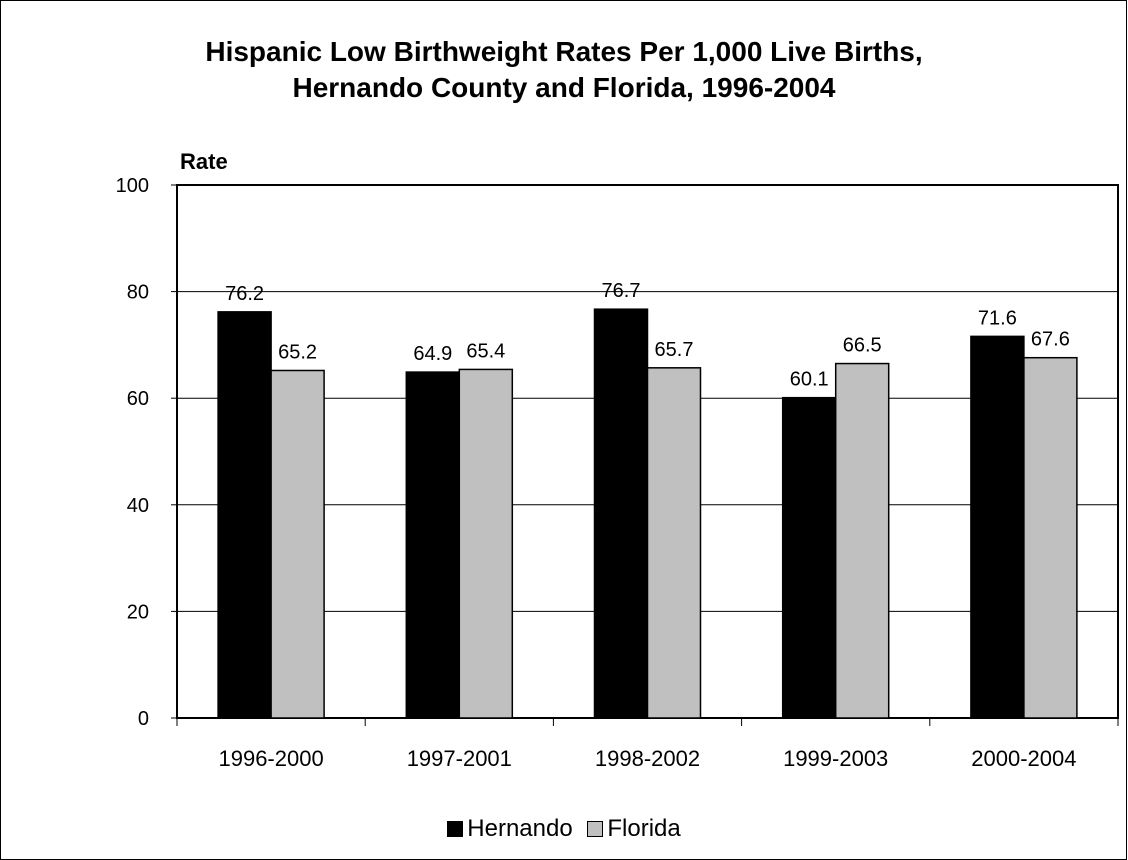 Image resolution: width=1128 pixels, height=860 pixels. I want to click on data-label: 65.7, so click(674, 350).